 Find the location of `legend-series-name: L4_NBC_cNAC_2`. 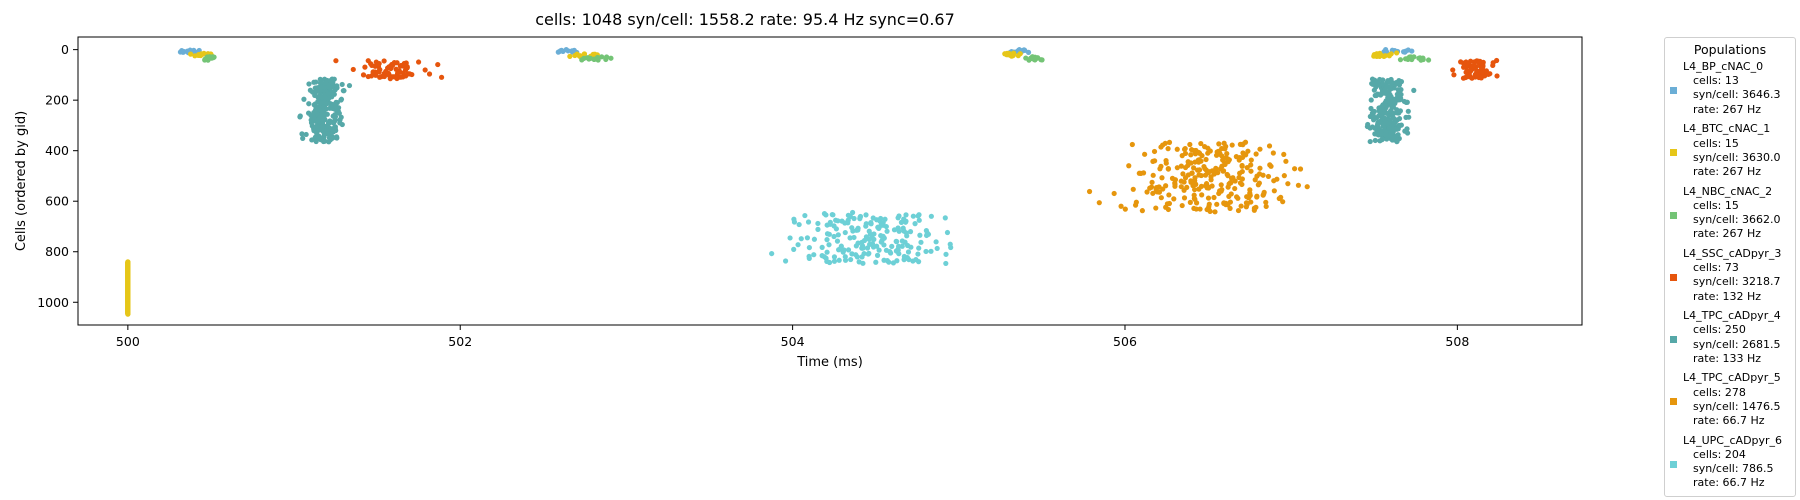

legend-series-name: L4_NBC_cNAC_2 is located at coordinates (1728, 191).